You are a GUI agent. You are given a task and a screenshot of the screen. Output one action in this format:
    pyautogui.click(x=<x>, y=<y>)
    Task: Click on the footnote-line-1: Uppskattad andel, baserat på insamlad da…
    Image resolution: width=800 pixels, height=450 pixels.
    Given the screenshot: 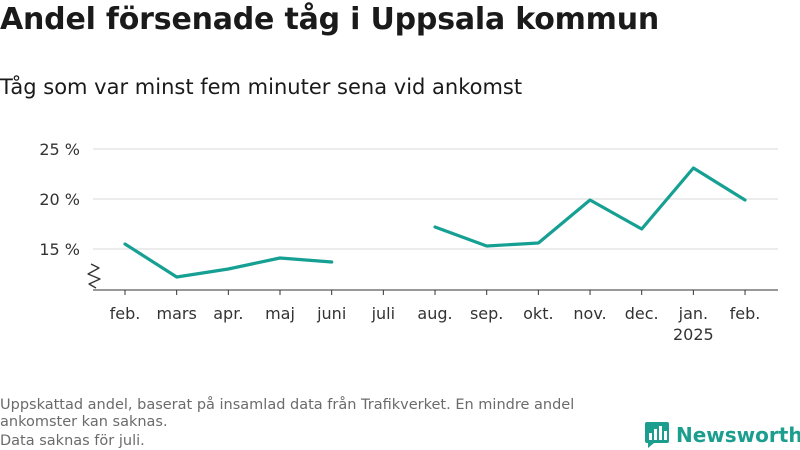 What is the action you would take?
    pyautogui.click(x=287, y=405)
    